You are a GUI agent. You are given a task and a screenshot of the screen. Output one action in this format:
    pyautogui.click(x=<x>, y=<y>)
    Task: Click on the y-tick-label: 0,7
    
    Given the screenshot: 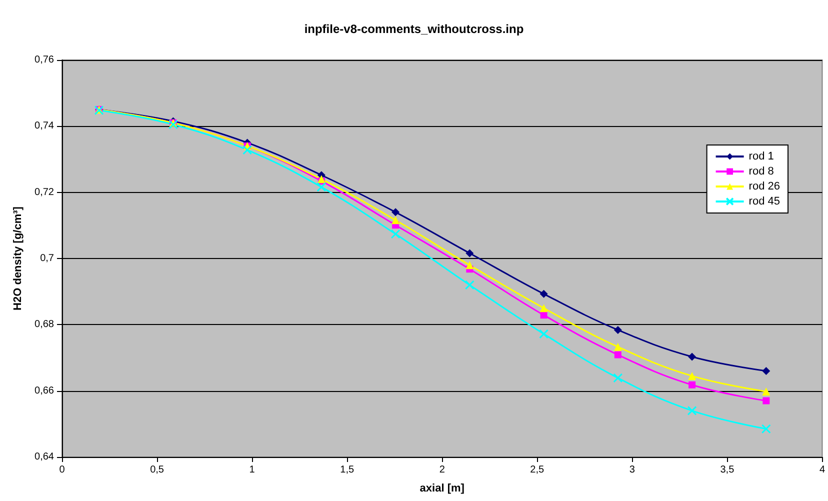 What is the action you would take?
    pyautogui.click(x=47, y=258)
    